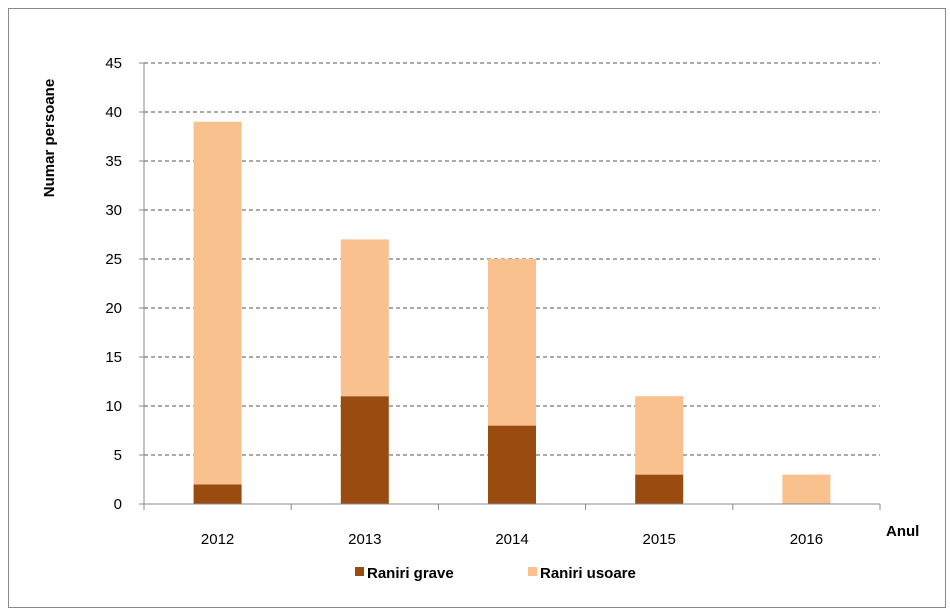 This screenshot has width=950, height=608. What do you see at coordinates (217, 539) in the screenshot?
I see `x-tick-label: 2012` at bounding box center [217, 539].